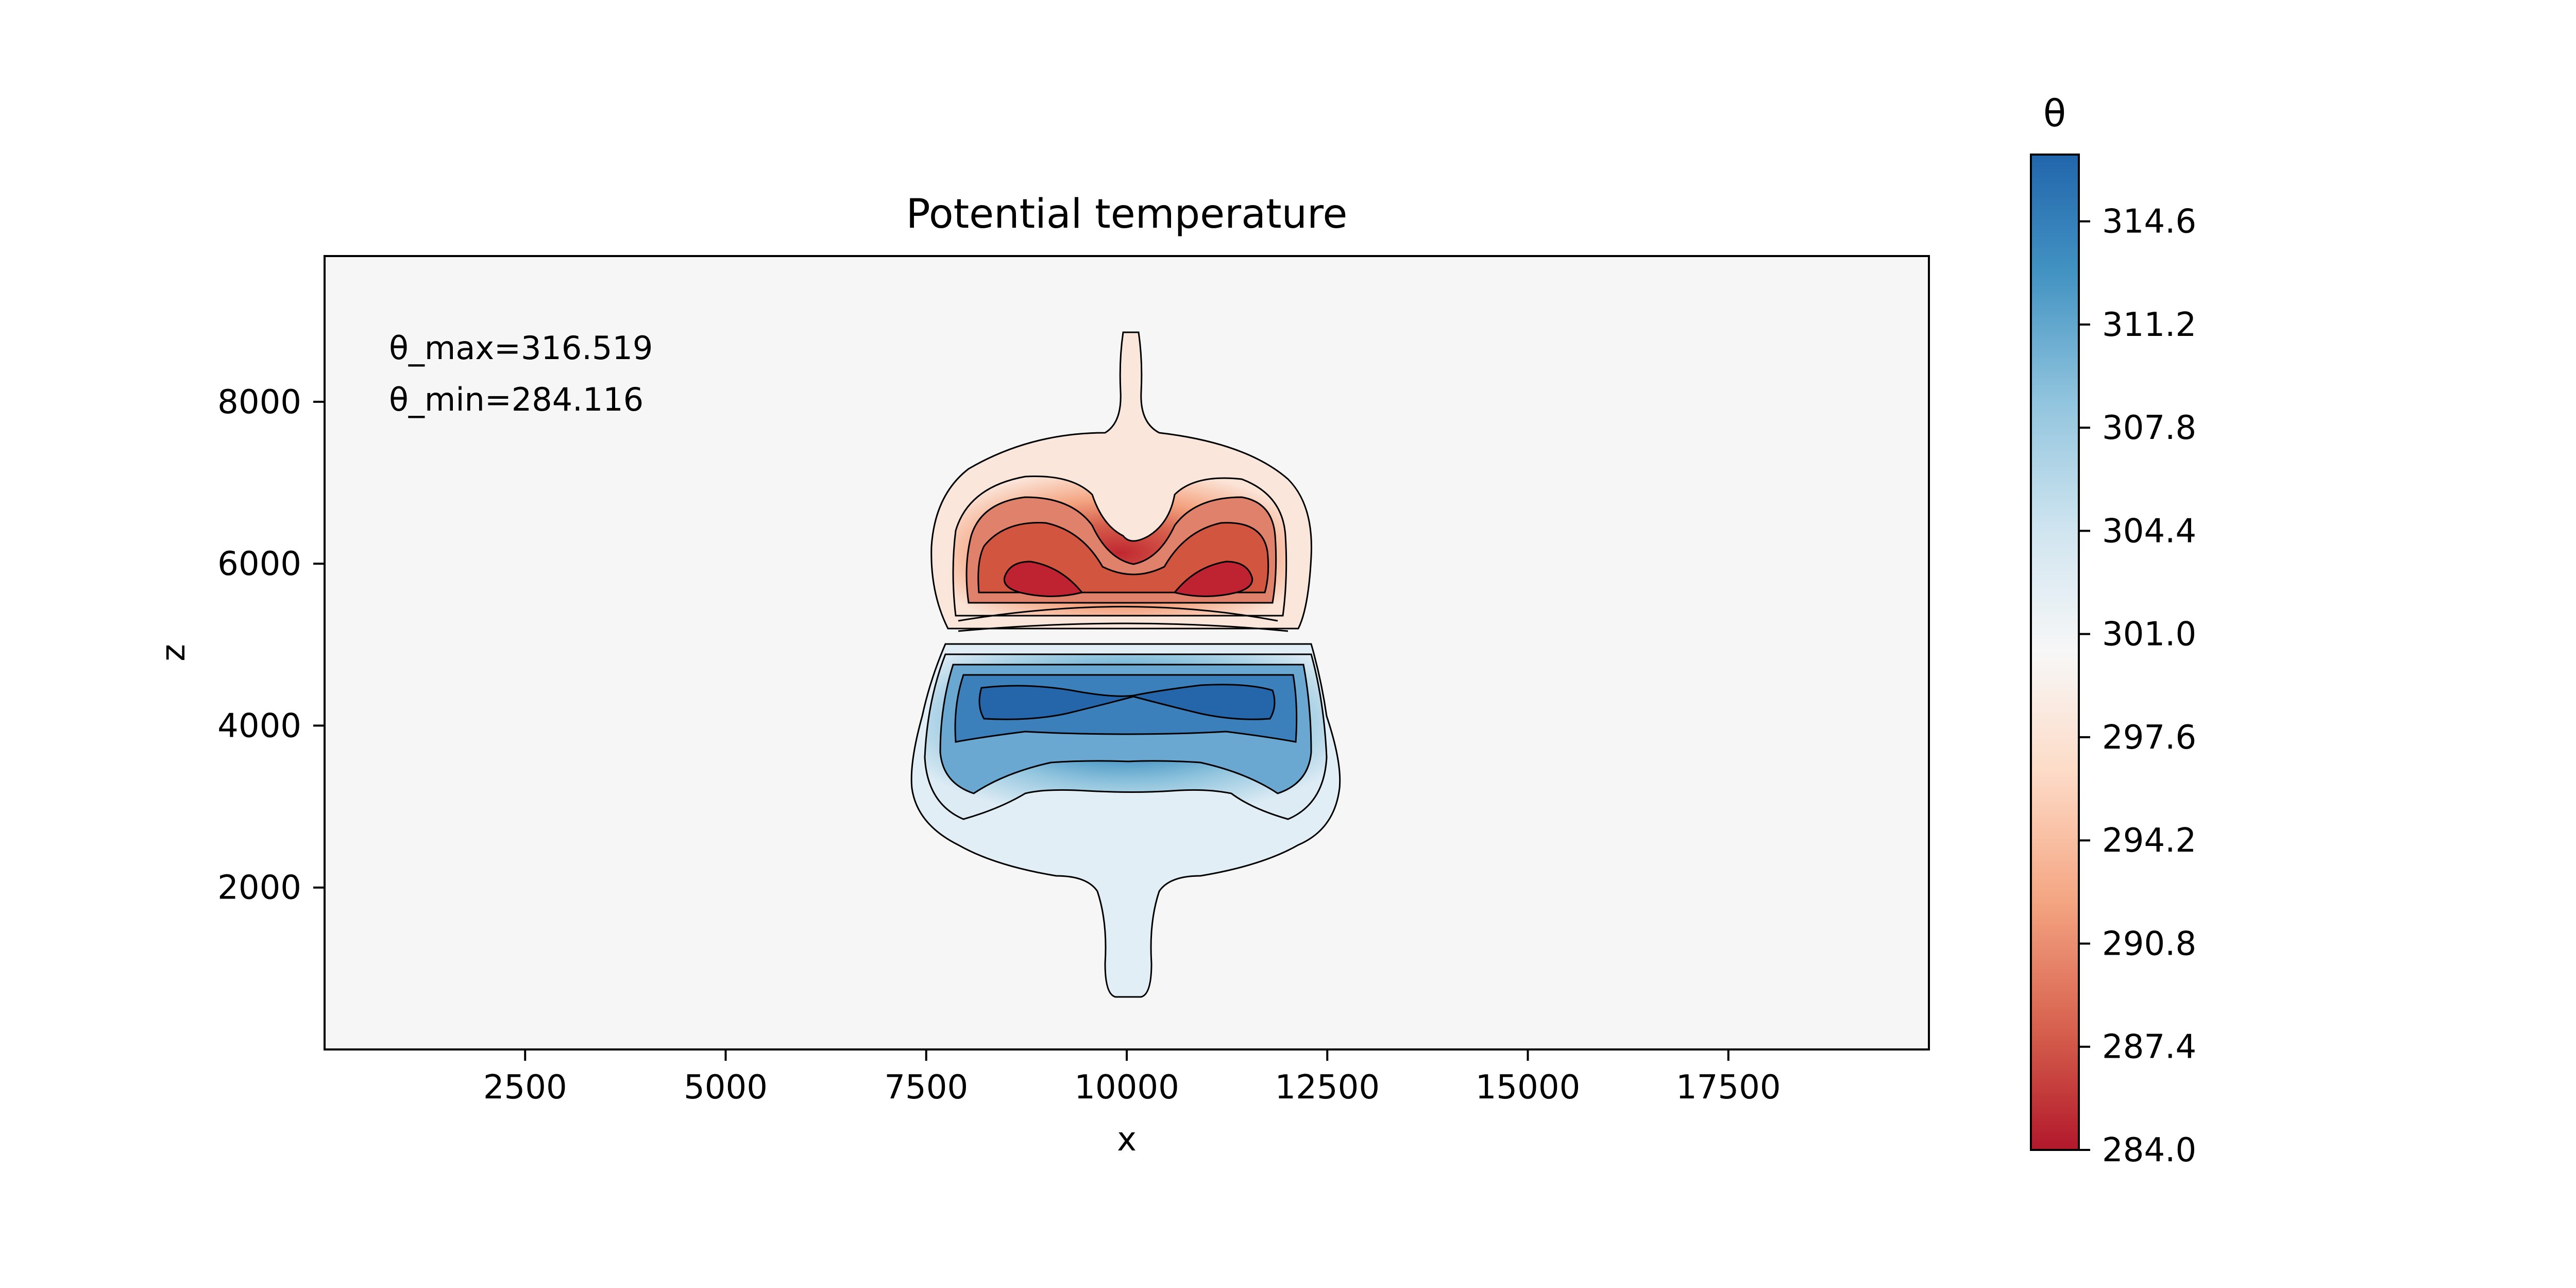 This screenshot has height=1288, width=2576. I want to click on x-tick-label: 2500, so click(525, 1088).